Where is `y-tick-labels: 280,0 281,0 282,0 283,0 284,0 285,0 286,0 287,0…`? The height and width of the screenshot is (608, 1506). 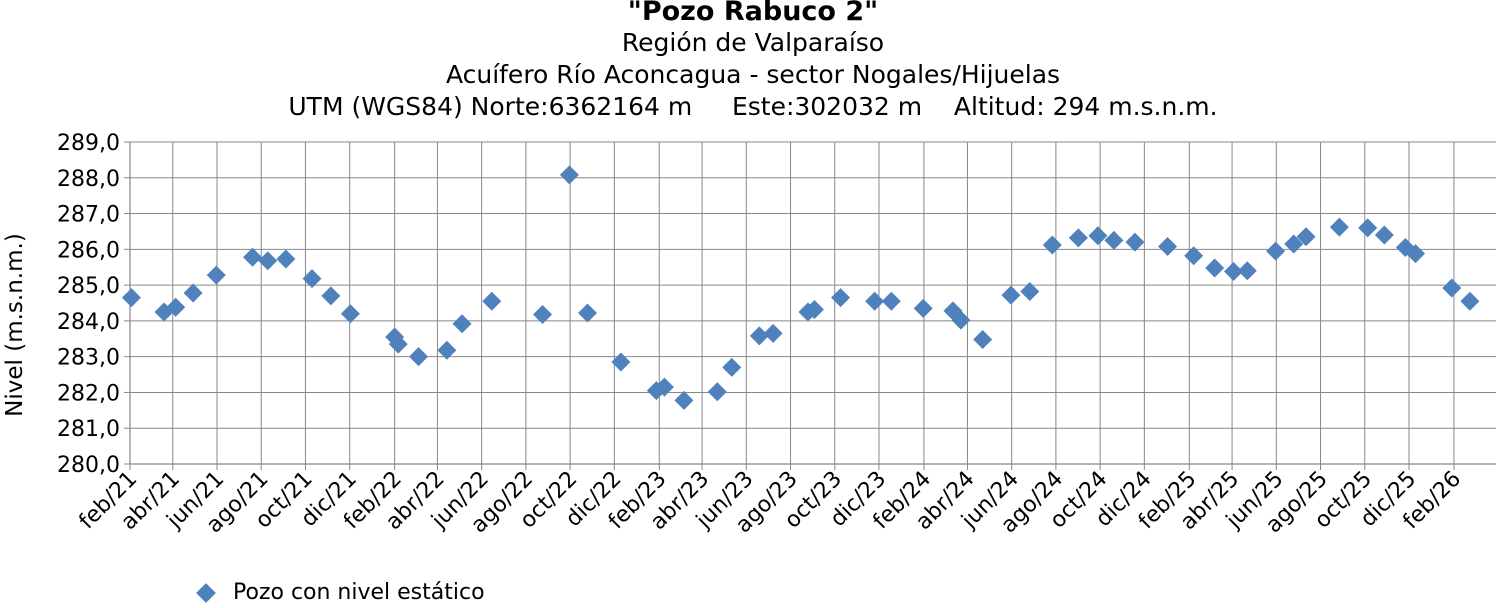
y-tick-labels: 280,0 281,0 282,0 283,0 284,0 285,0 286,0 287,0… is located at coordinates (88, 304).